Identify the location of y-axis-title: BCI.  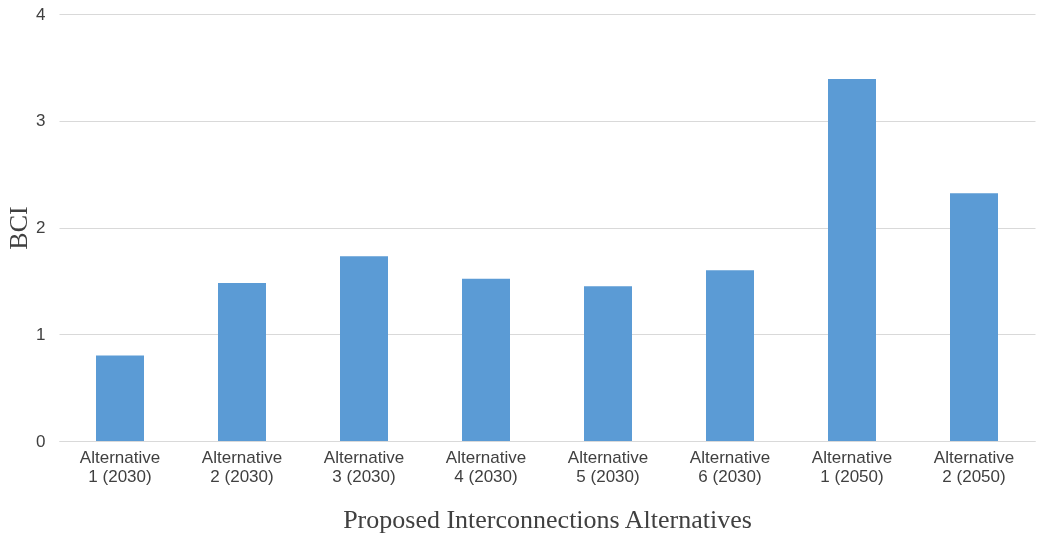
(19, 228).